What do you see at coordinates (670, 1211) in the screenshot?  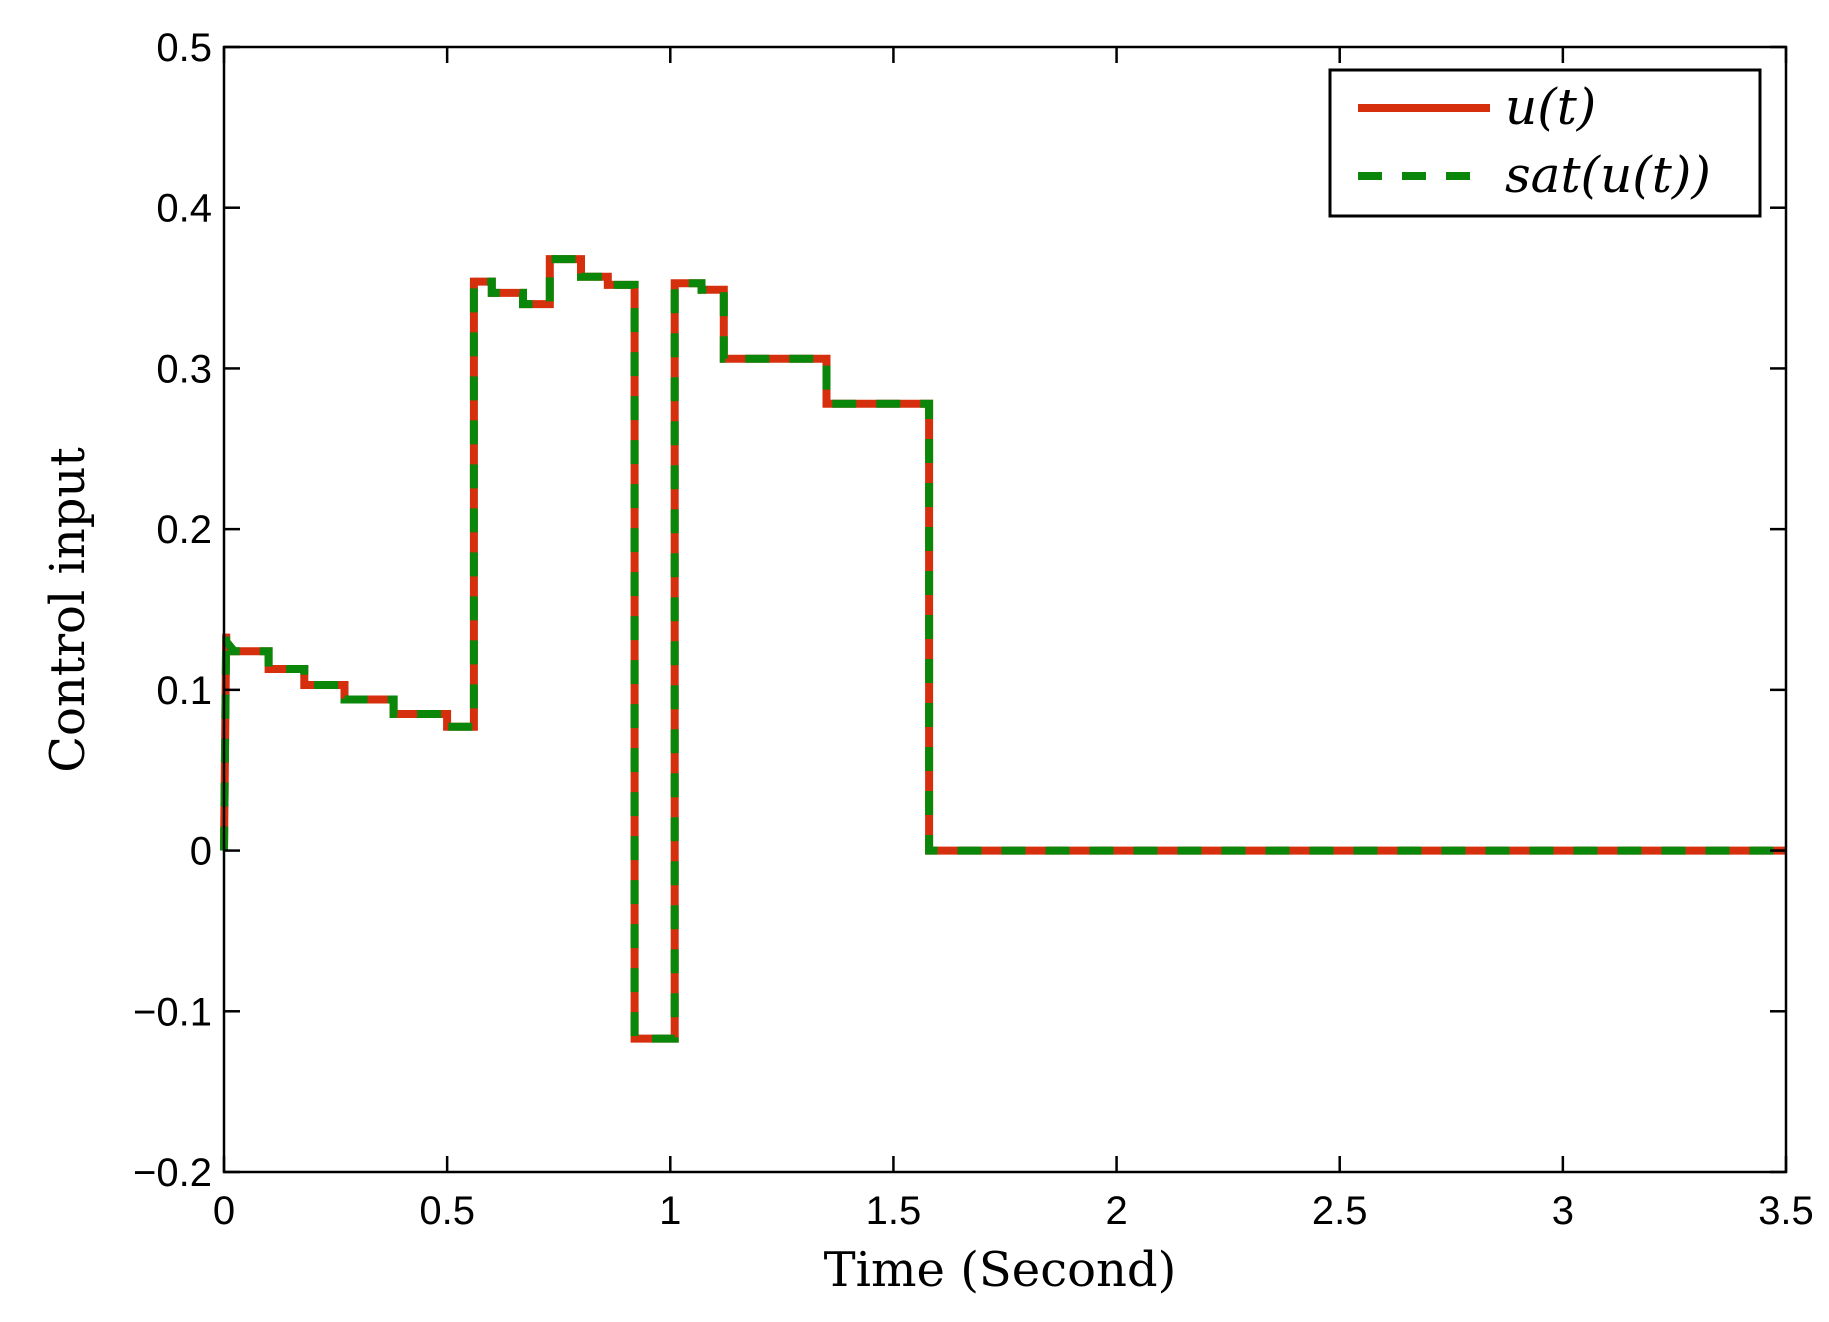 I see `x-tick-label: 1` at bounding box center [670, 1211].